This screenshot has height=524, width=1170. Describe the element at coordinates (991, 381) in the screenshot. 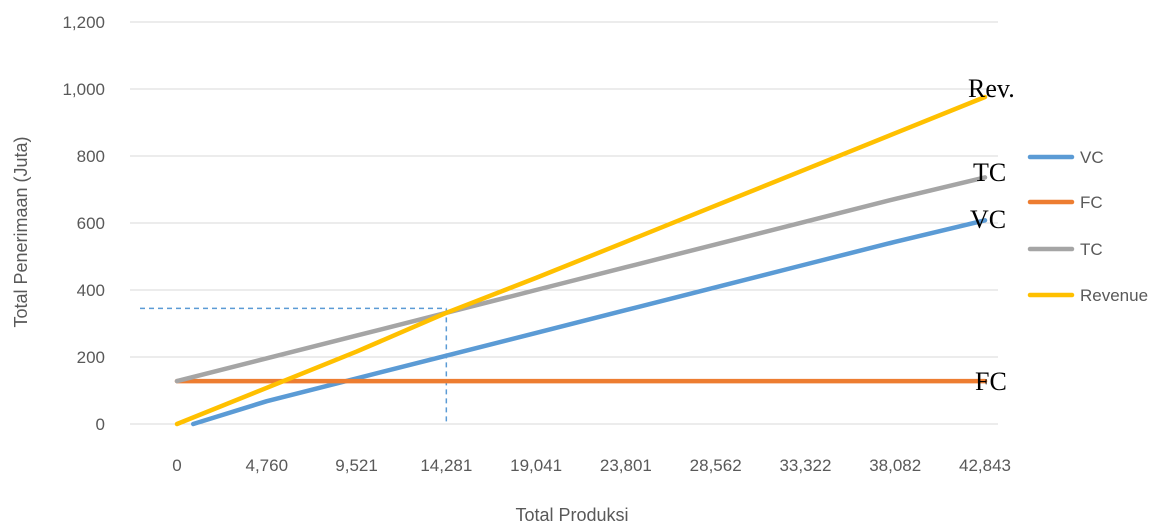

I see `annotation-fc: FC` at that location.